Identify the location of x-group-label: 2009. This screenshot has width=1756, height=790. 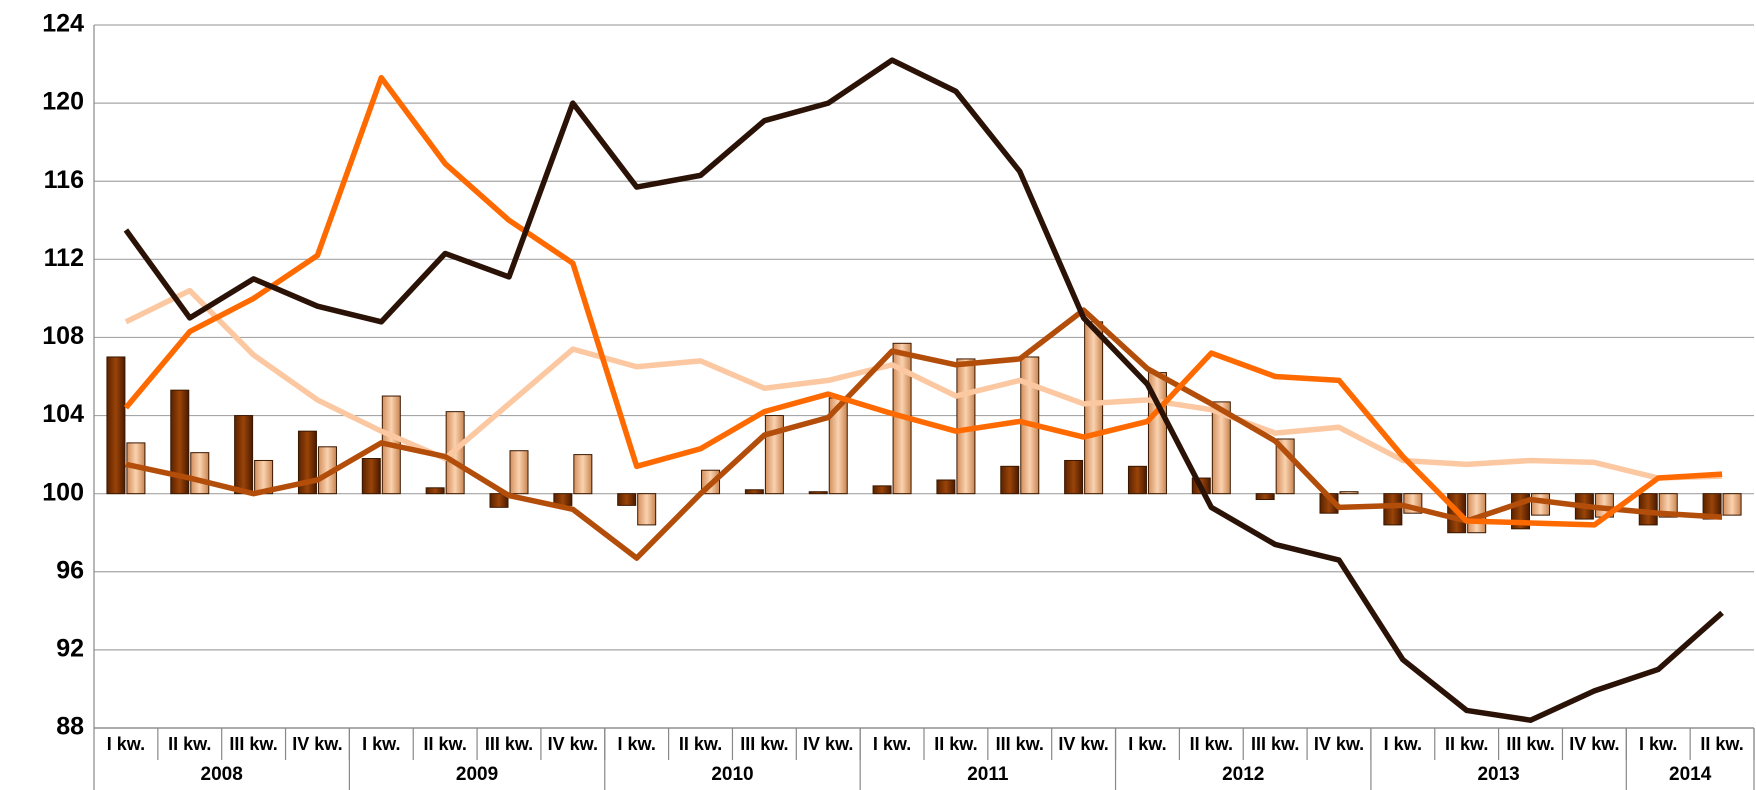
(477, 774).